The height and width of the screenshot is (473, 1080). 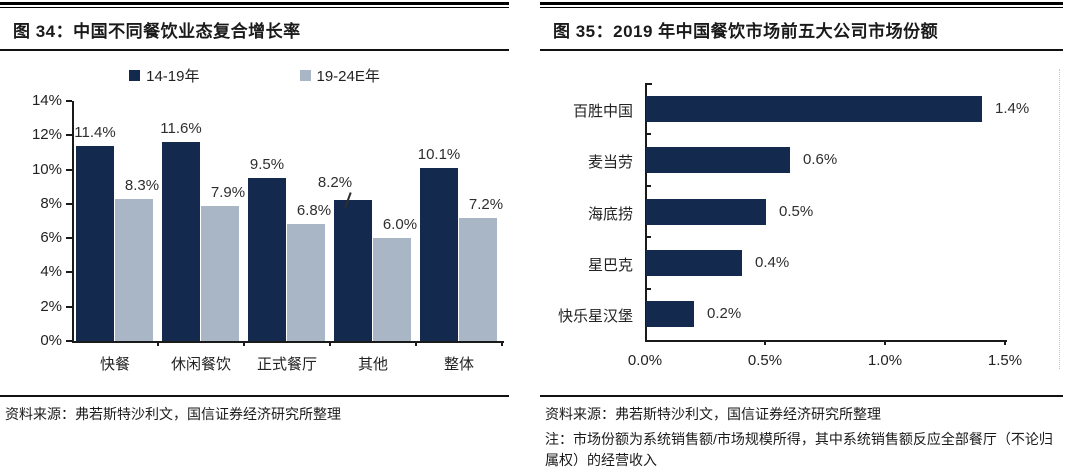 I want to click on category-label: 星巴克, so click(x=610, y=265).